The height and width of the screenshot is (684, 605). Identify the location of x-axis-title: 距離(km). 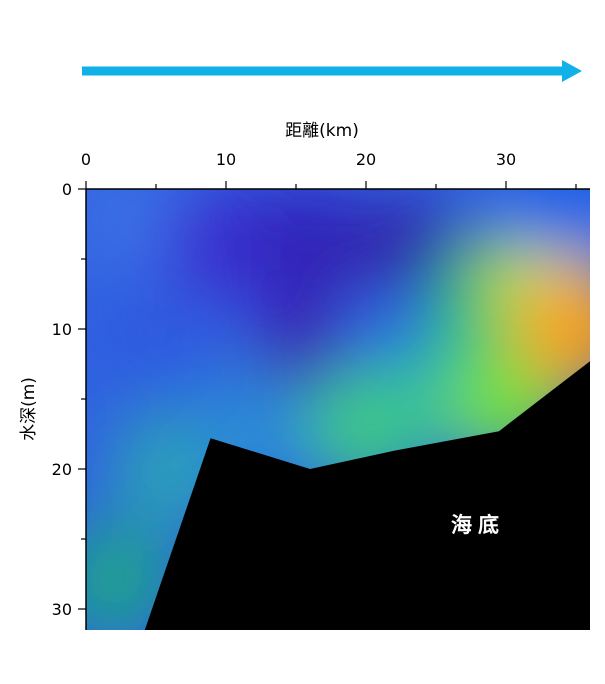
(322, 131).